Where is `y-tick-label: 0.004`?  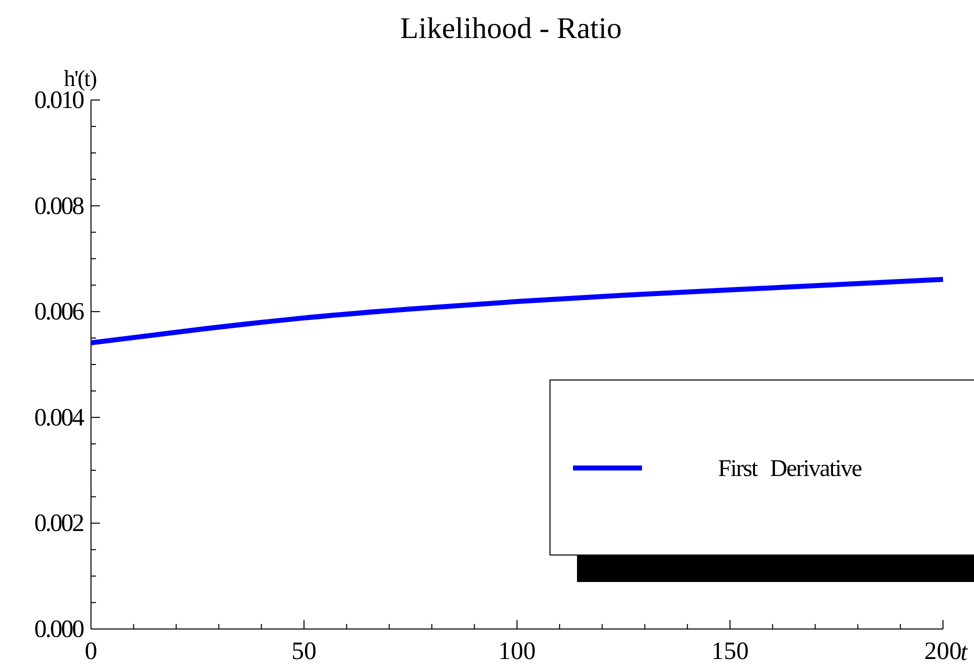 y-tick-label: 0.004 is located at coordinates (59, 418).